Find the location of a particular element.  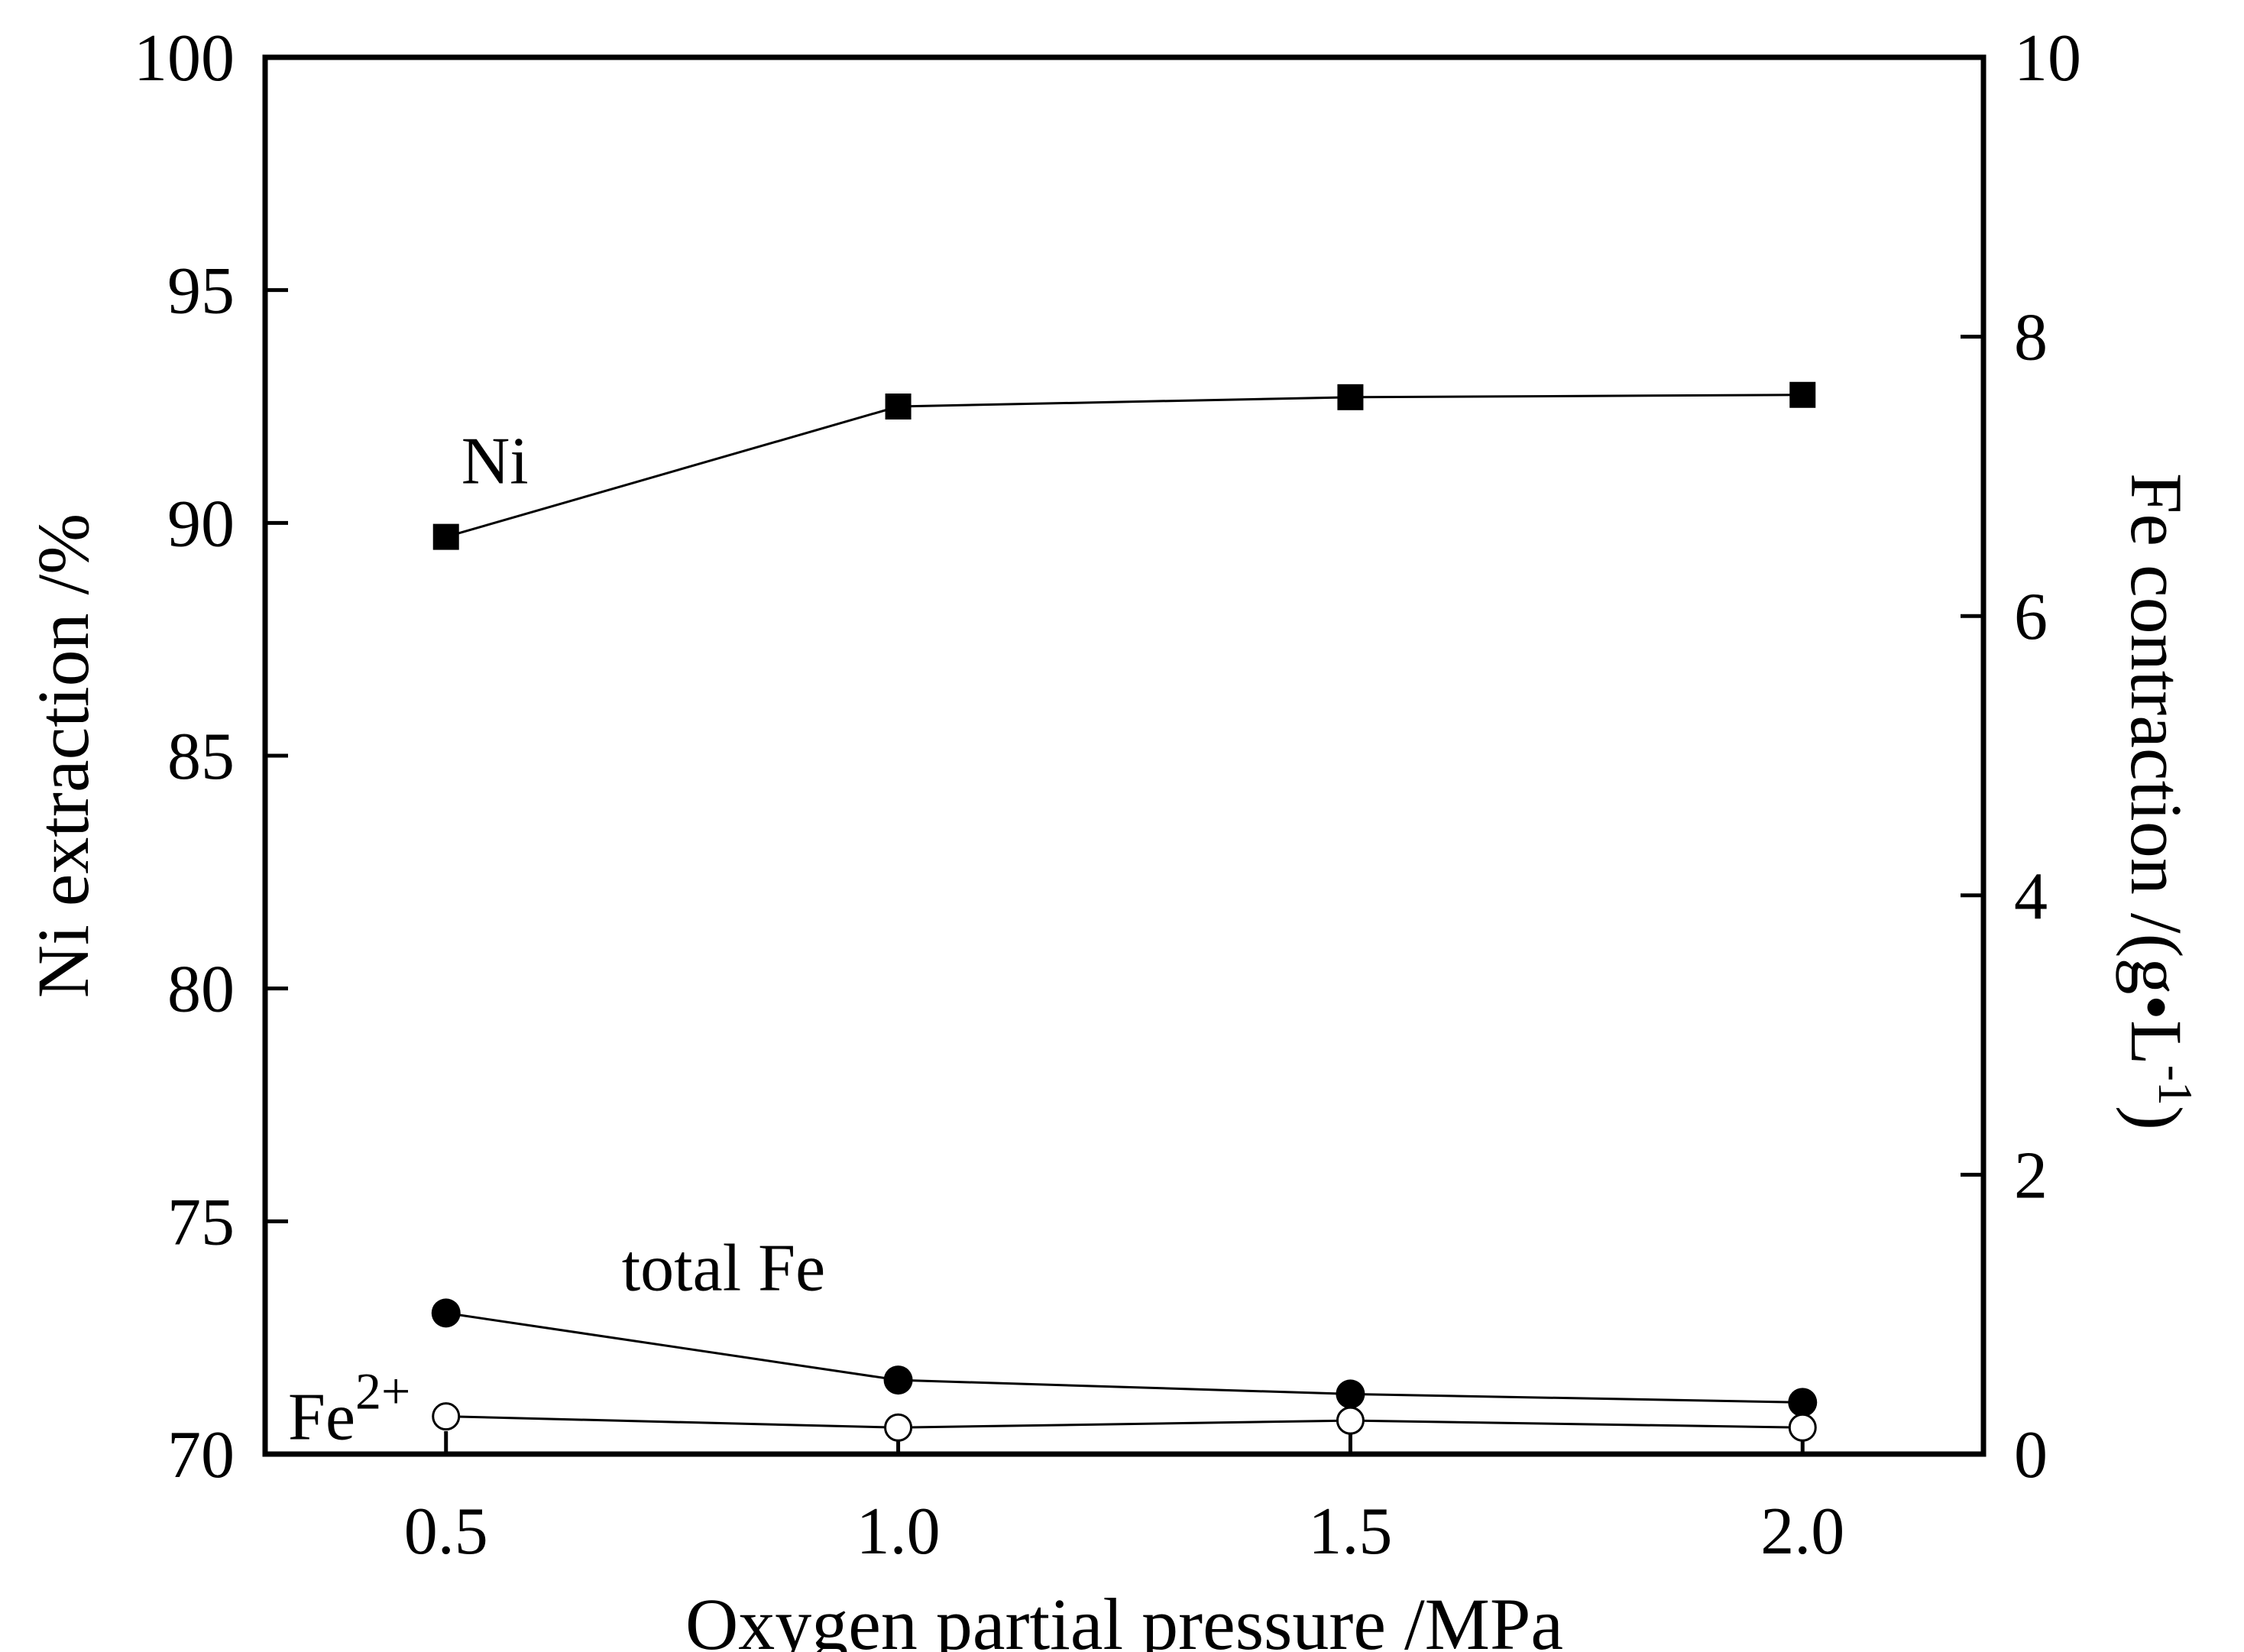

y2-tick-label: 2 is located at coordinates (2031, 1176).